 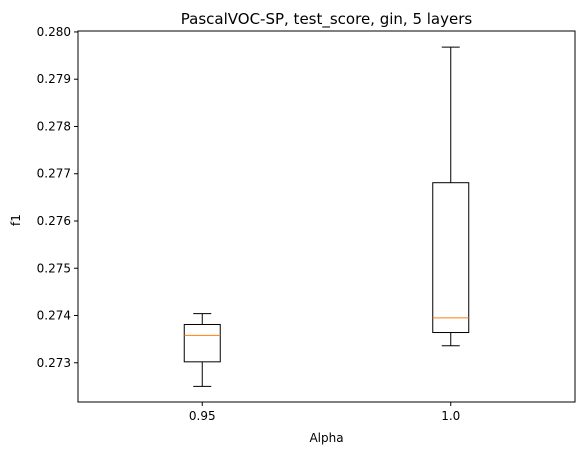 What do you see at coordinates (54, 268) in the screenshot?
I see `y-tick-label: 0.275` at bounding box center [54, 268].